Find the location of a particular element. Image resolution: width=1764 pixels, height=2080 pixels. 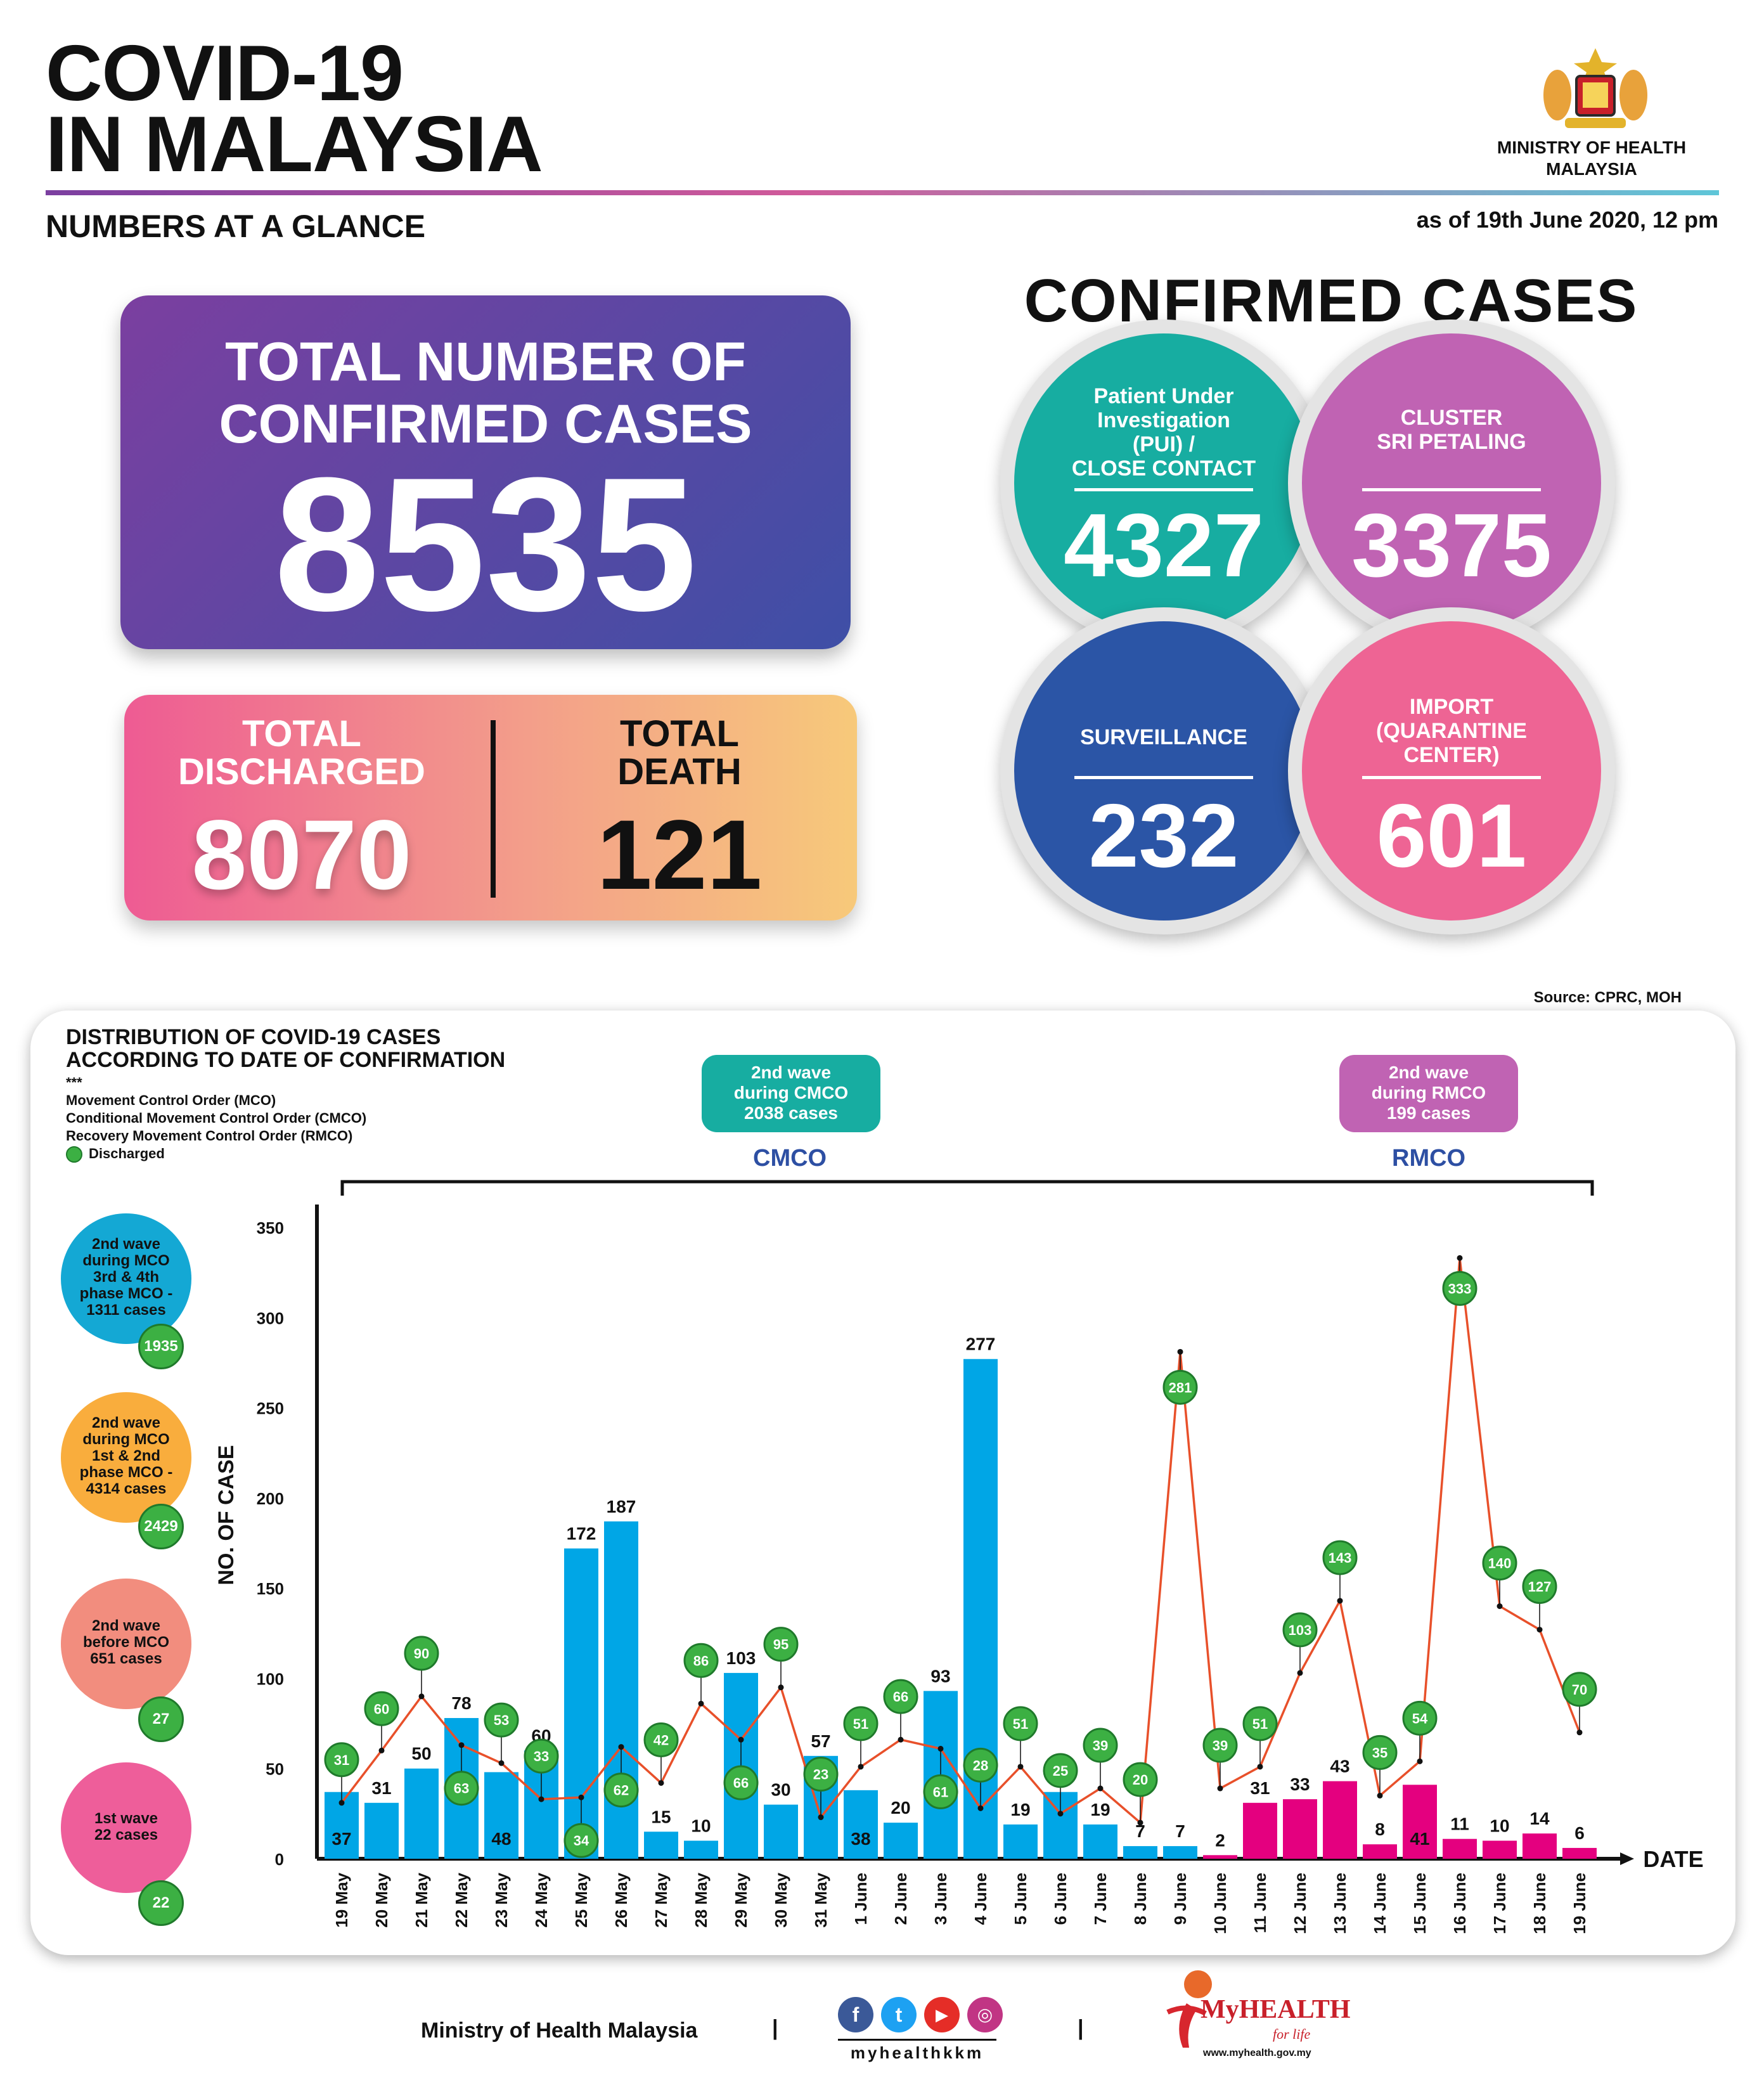

x-tick-label: 23 May is located at coordinates (502, 1899).